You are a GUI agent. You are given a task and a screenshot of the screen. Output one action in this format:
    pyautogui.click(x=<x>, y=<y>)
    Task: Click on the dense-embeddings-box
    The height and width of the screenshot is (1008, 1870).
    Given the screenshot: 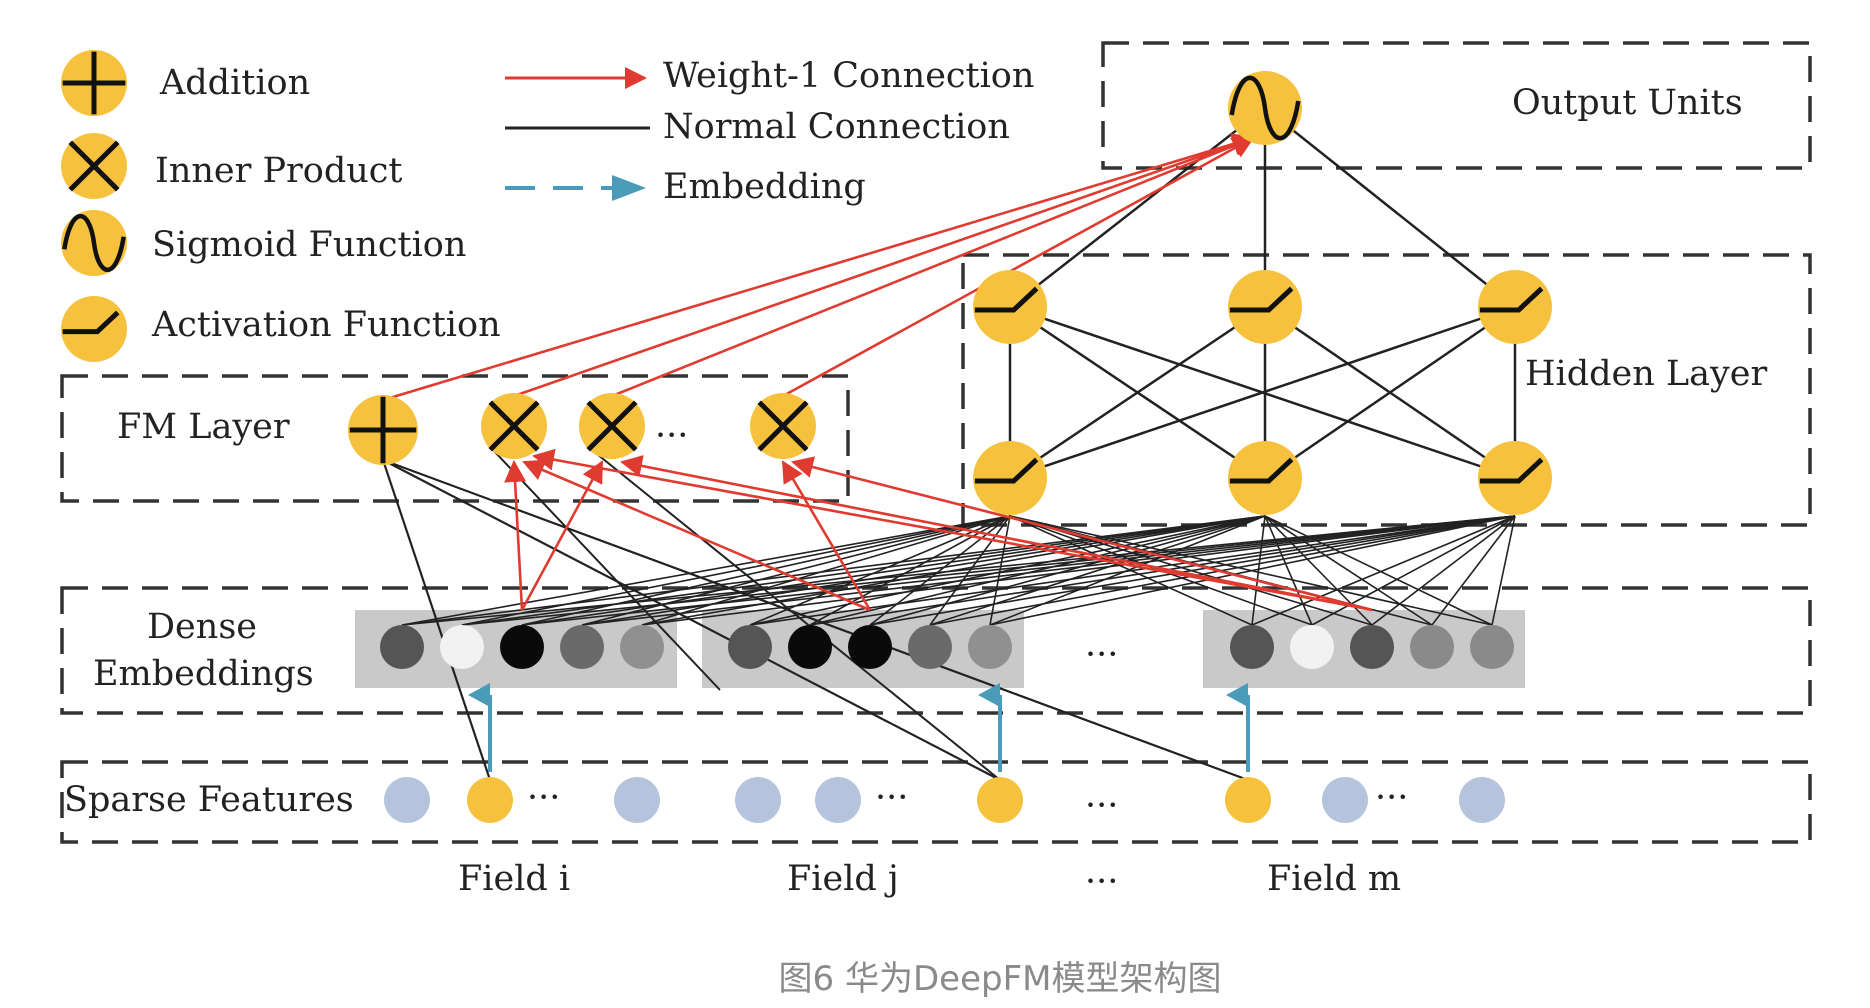 What is the action you would take?
    pyautogui.click(x=936, y=650)
    